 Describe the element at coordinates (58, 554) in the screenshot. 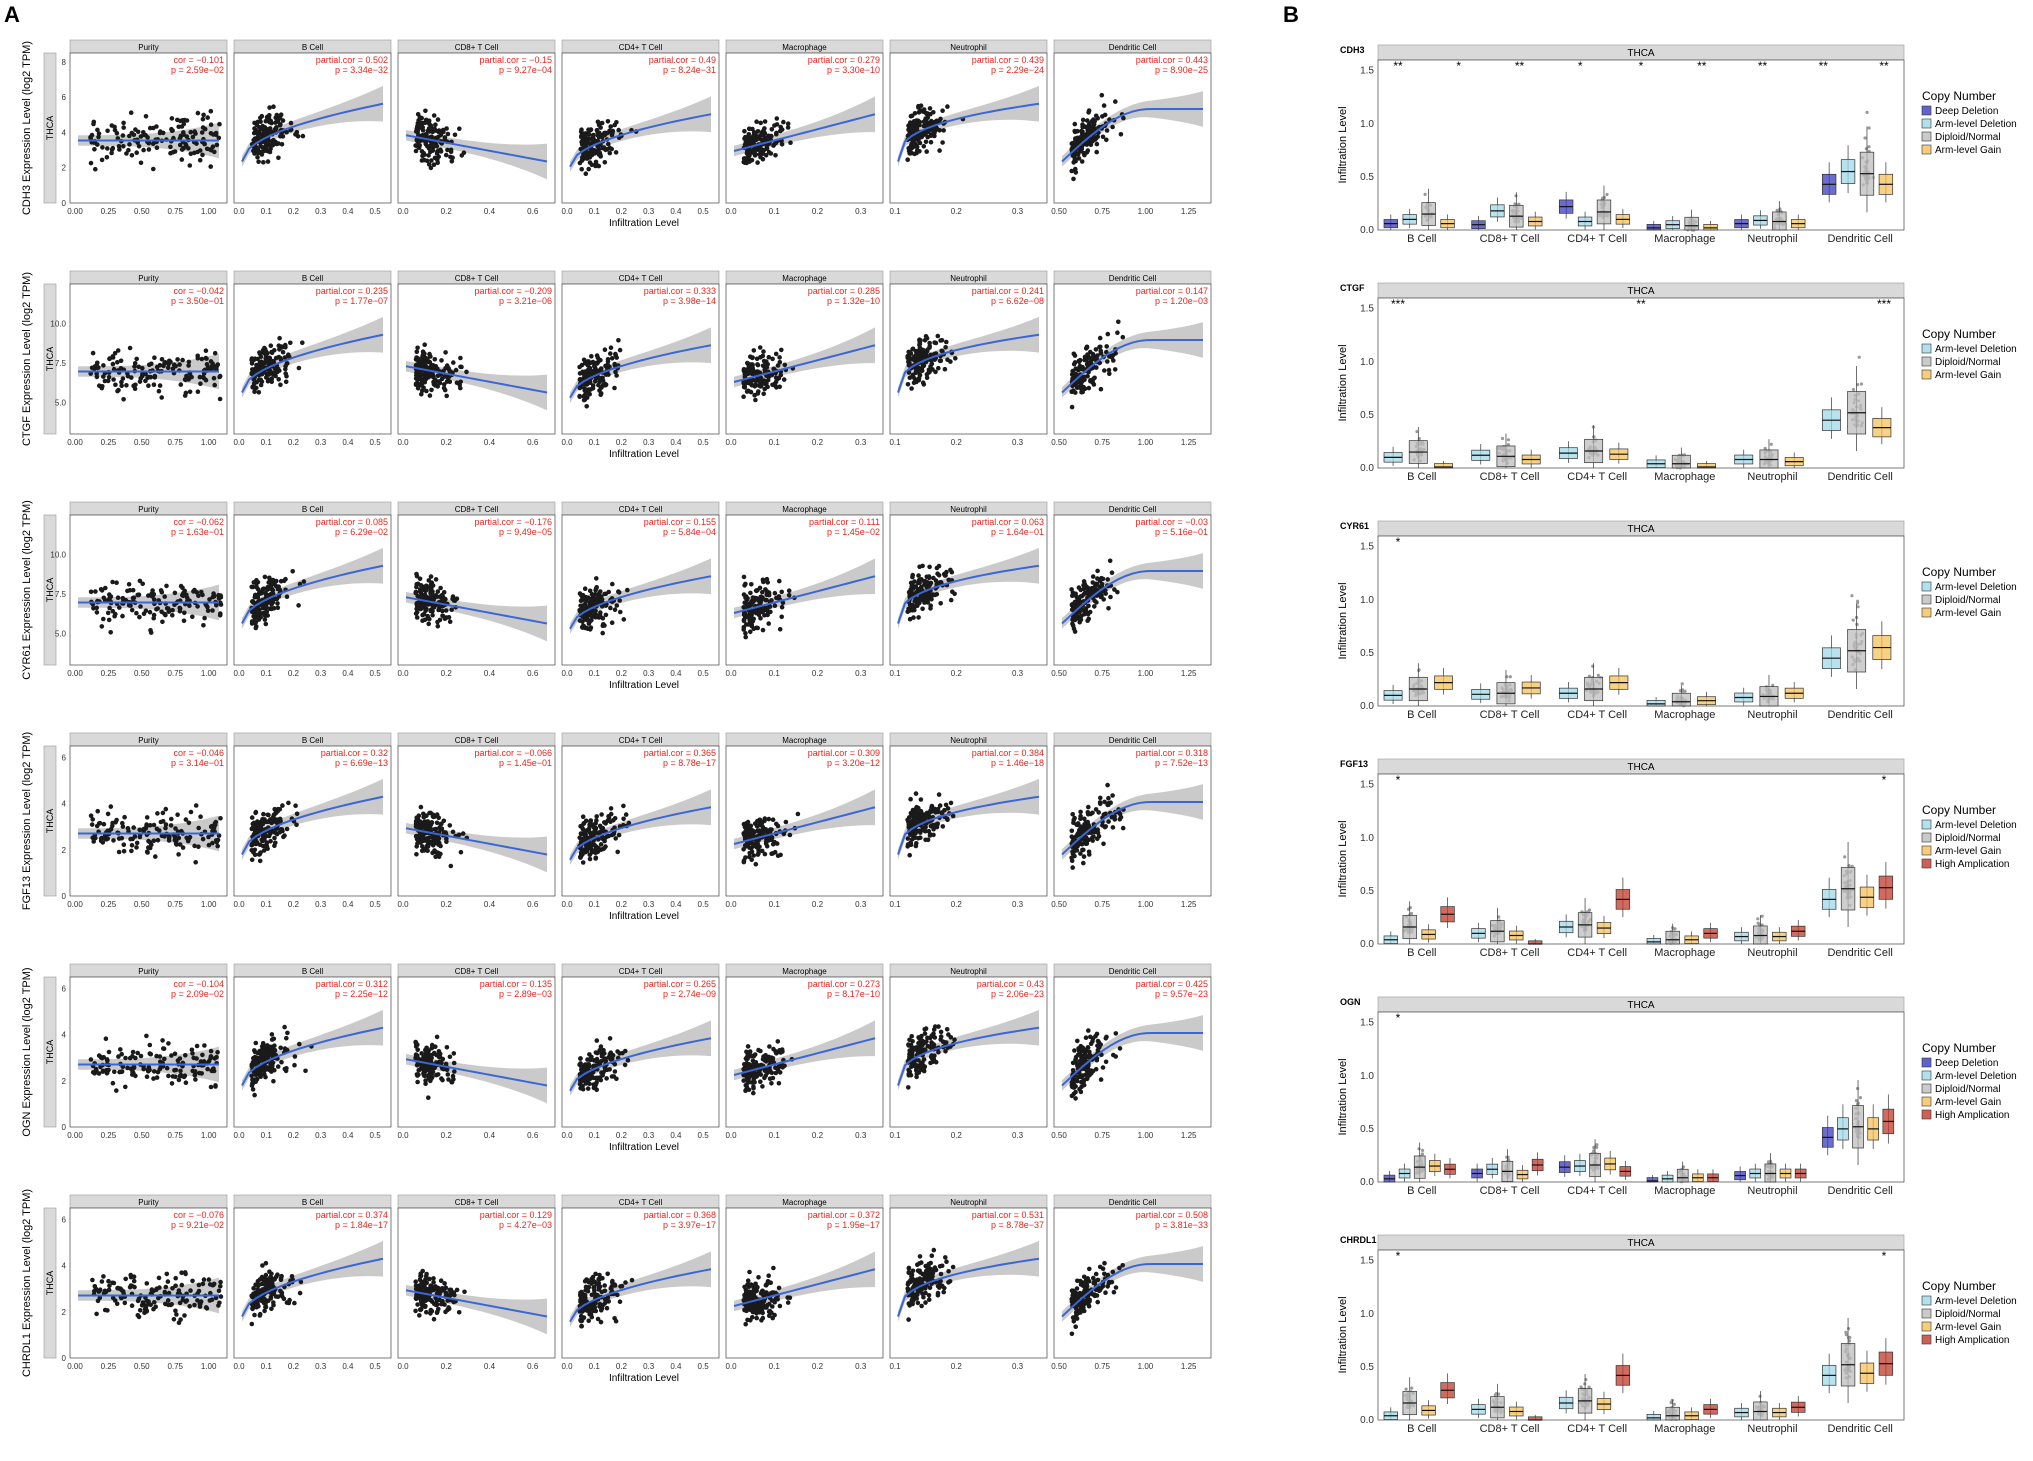

I see `y-tick-label: 10.0` at that location.